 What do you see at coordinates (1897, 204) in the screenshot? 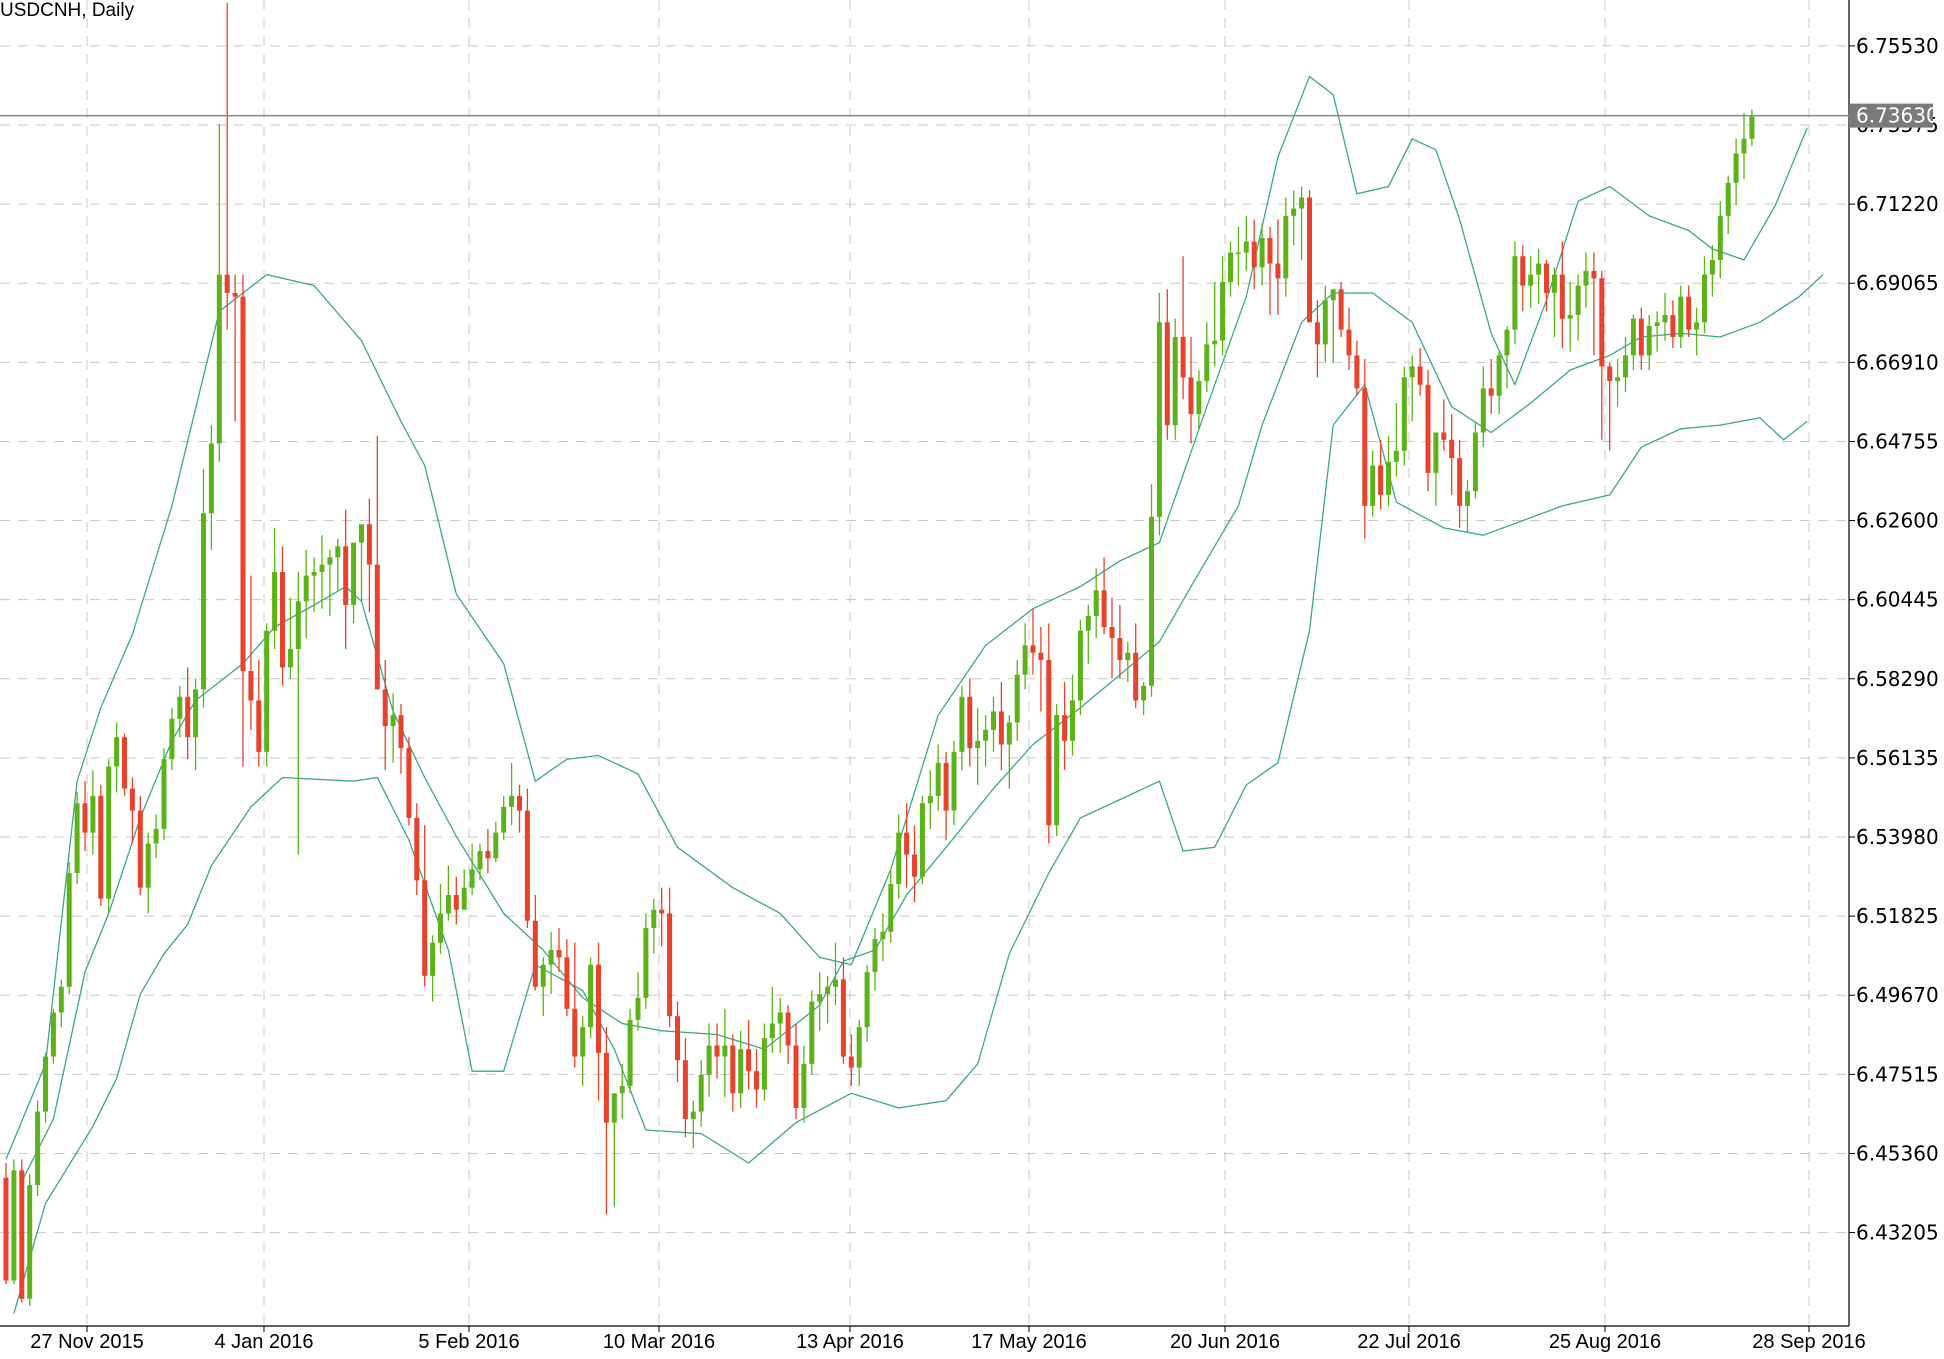
I see `y-tick-label: 6.71220` at bounding box center [1897, 204].